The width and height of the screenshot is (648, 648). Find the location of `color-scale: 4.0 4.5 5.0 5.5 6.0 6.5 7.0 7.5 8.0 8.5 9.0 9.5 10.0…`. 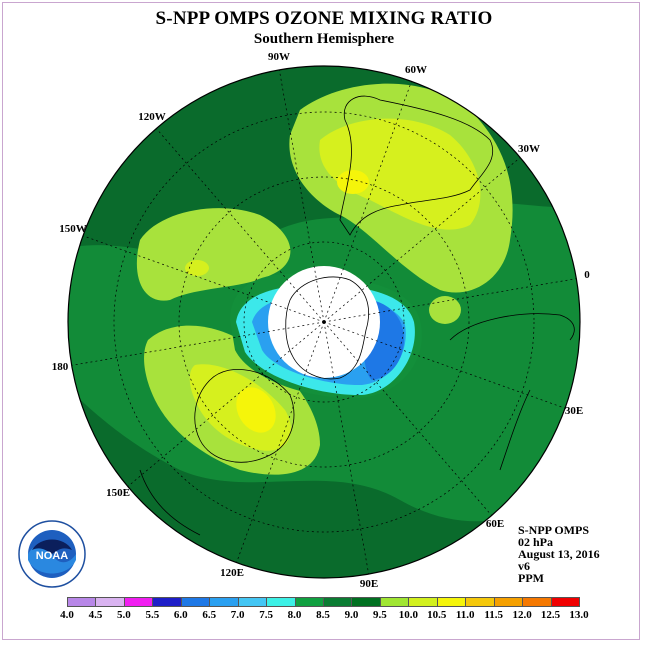

color-scale: 4.0 4.5 5.0 5.5 6.0 6.5 7.0 7.5 8.0 8.5 9.0 9.5 10.0… is located at coordinates (324, 610).